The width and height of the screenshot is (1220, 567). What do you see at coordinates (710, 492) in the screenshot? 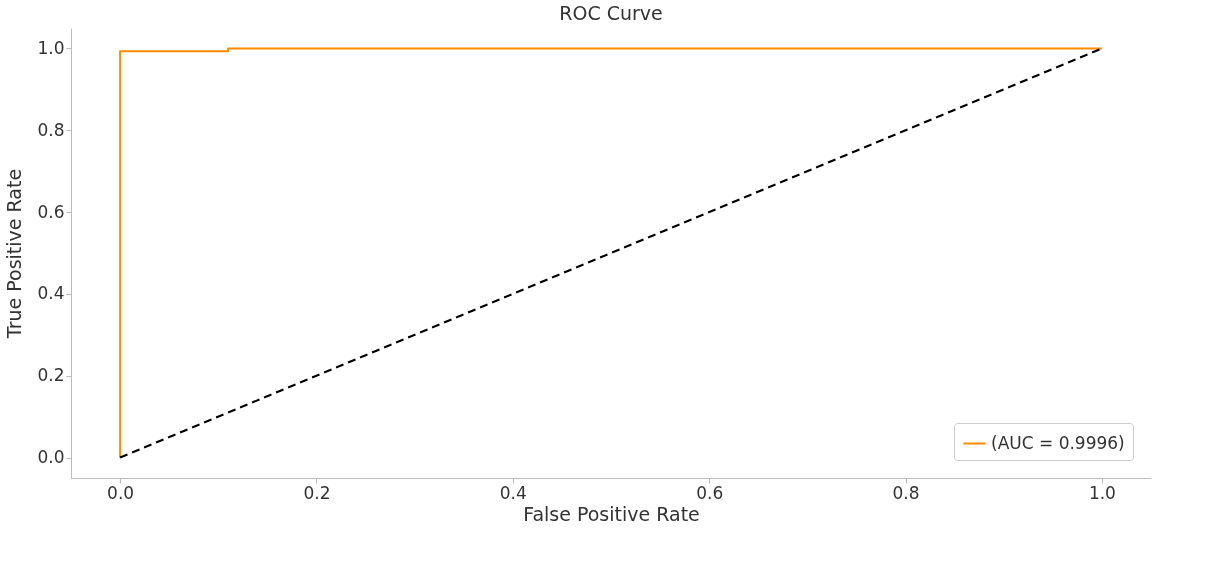
I see `x-tick-label: 0.6` at bounding box center [710, 492].